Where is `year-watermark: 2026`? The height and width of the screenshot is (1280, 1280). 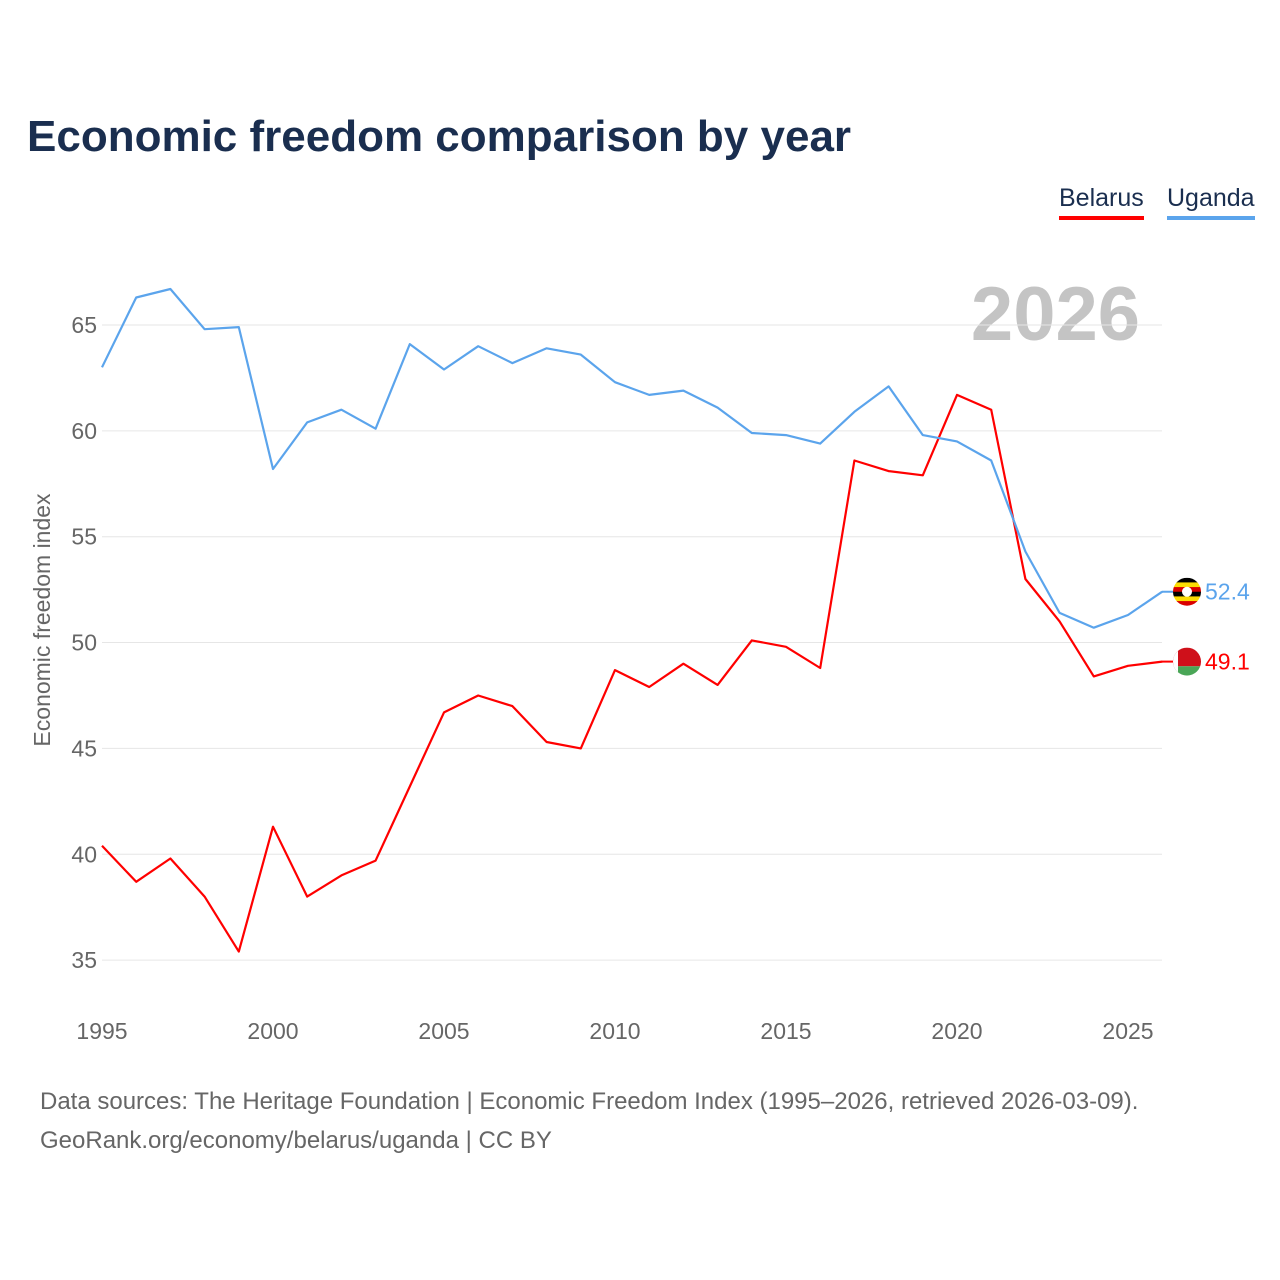
year-watermark: 2026 is located at coordinates (1055, 314).